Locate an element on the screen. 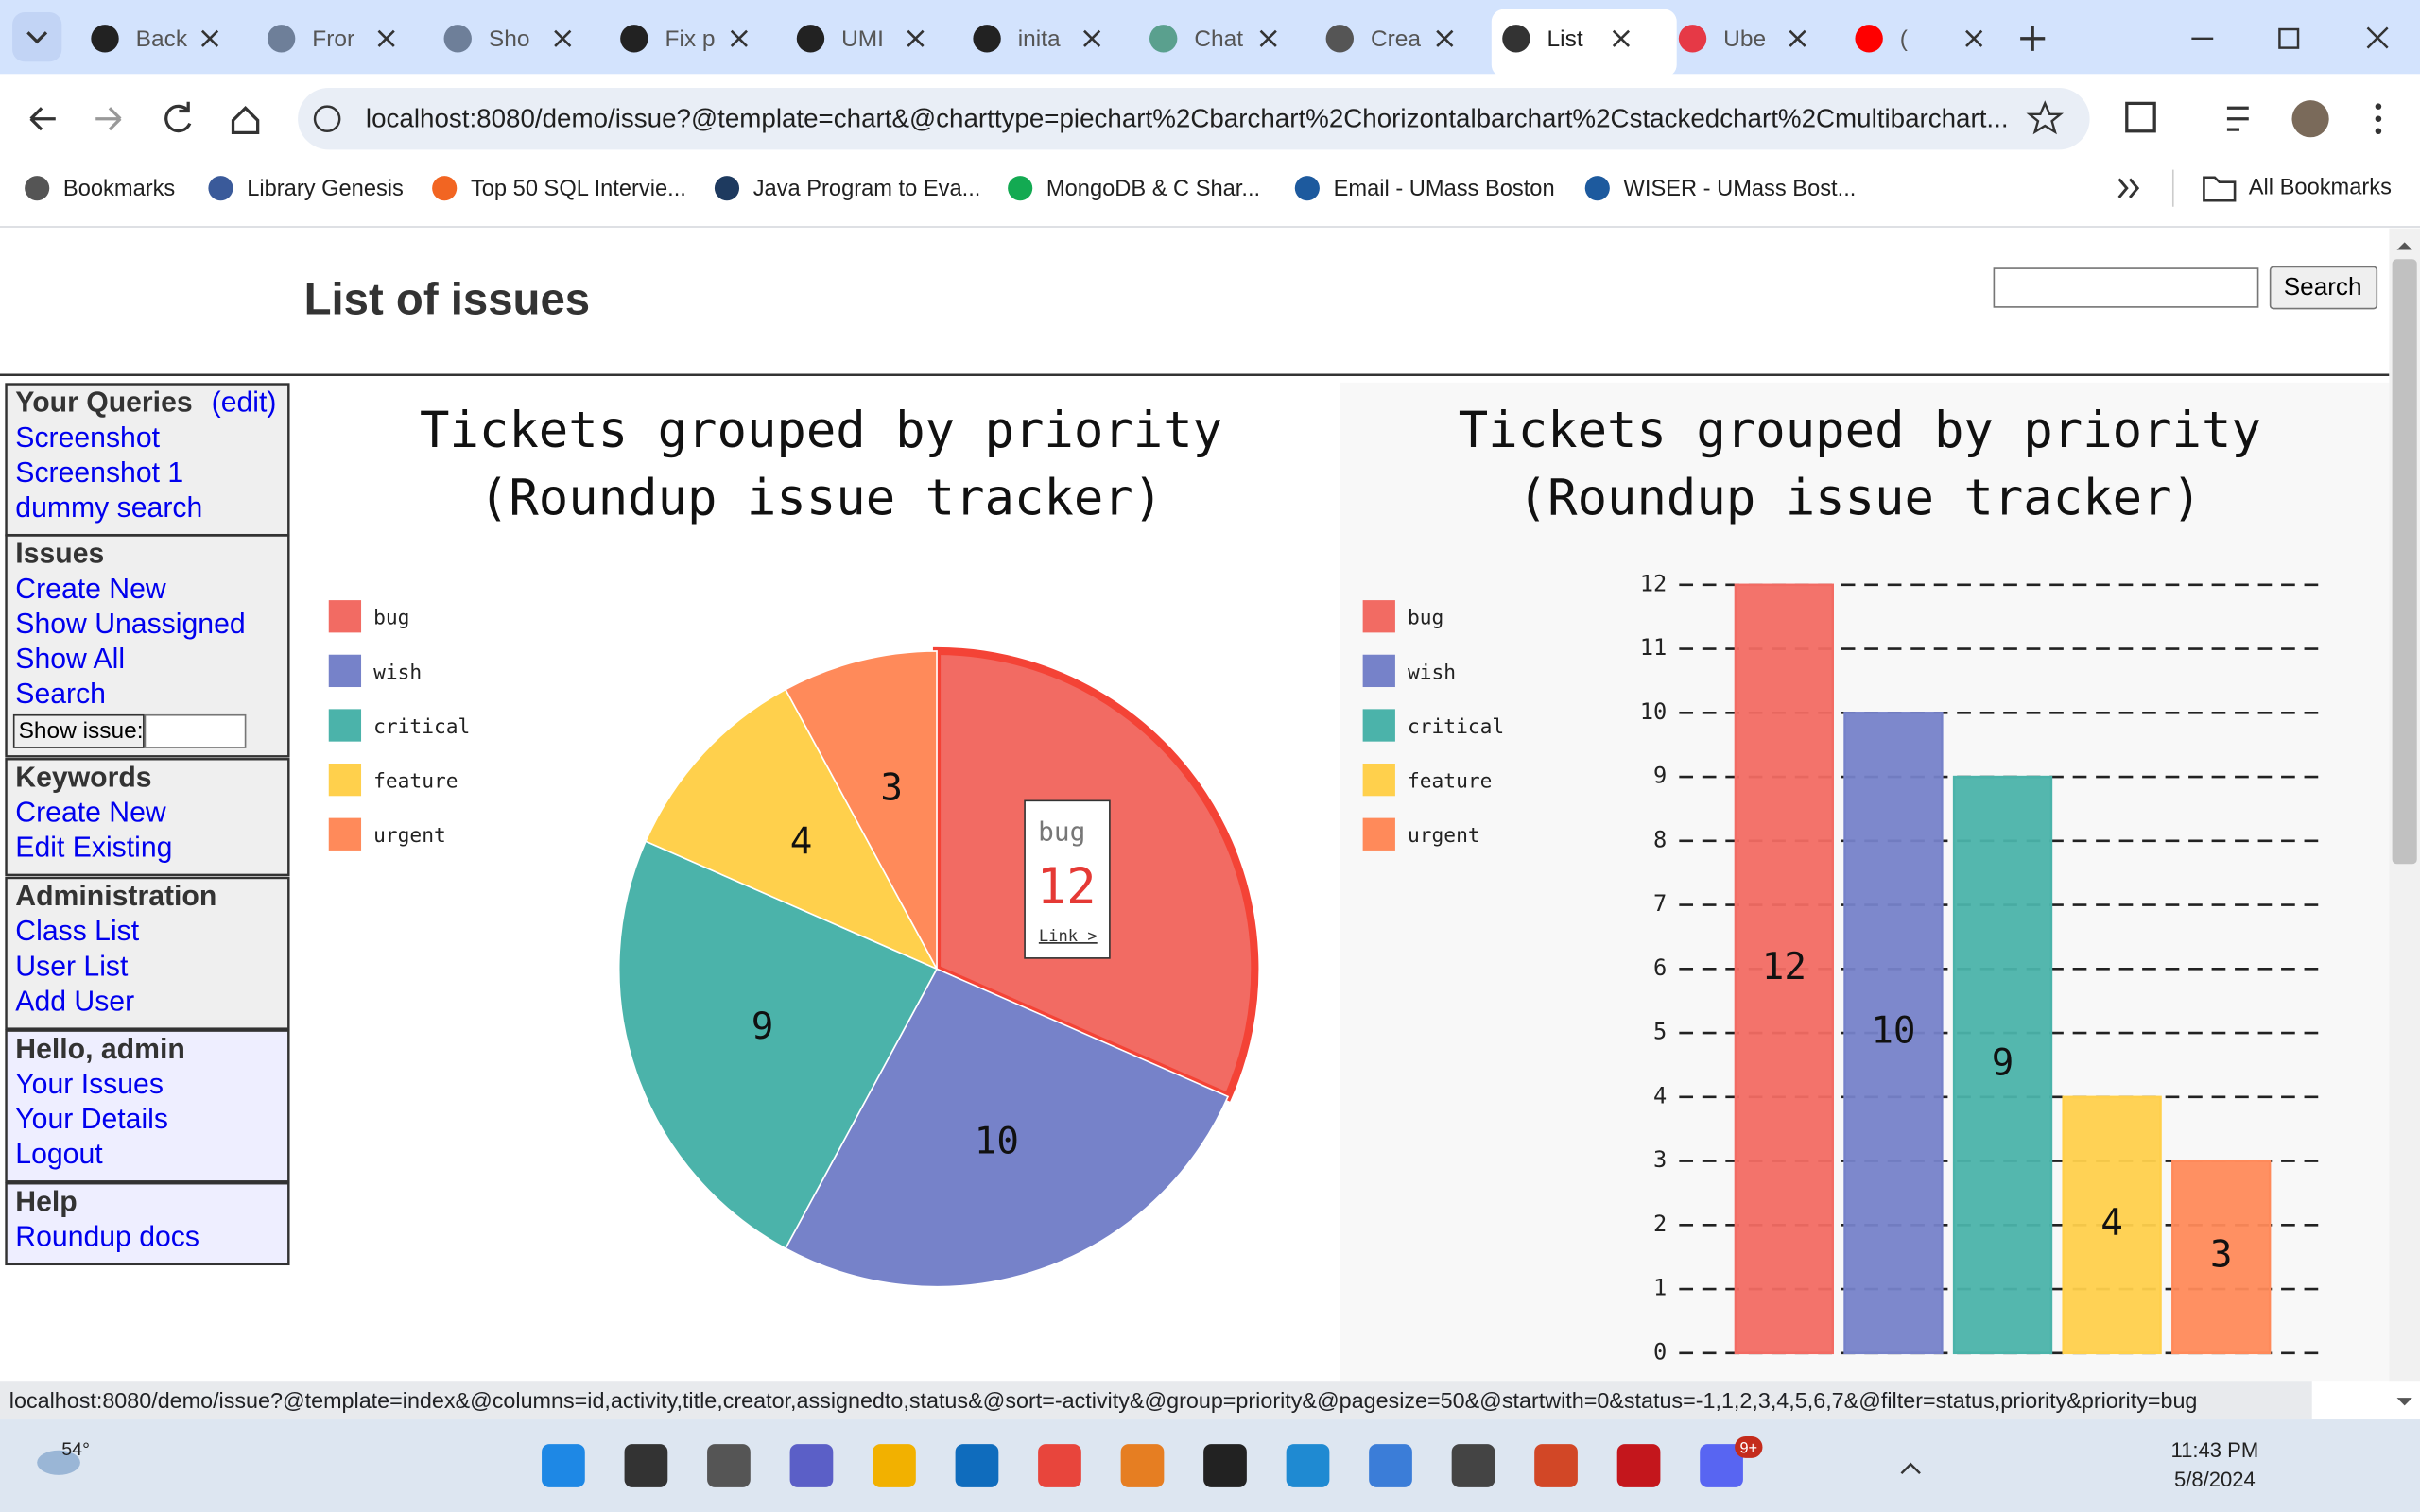 The image size is (2420, 1512). tab-title: Chat is located at coordinates (1218, 39).